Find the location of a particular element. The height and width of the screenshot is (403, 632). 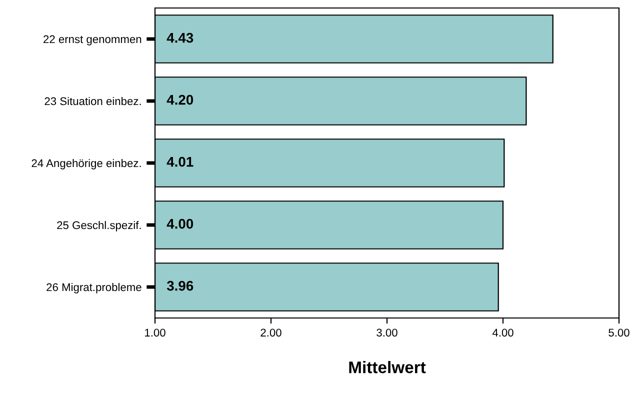

x-axis-title: Mittelwert is located at coordinates (387, 367).